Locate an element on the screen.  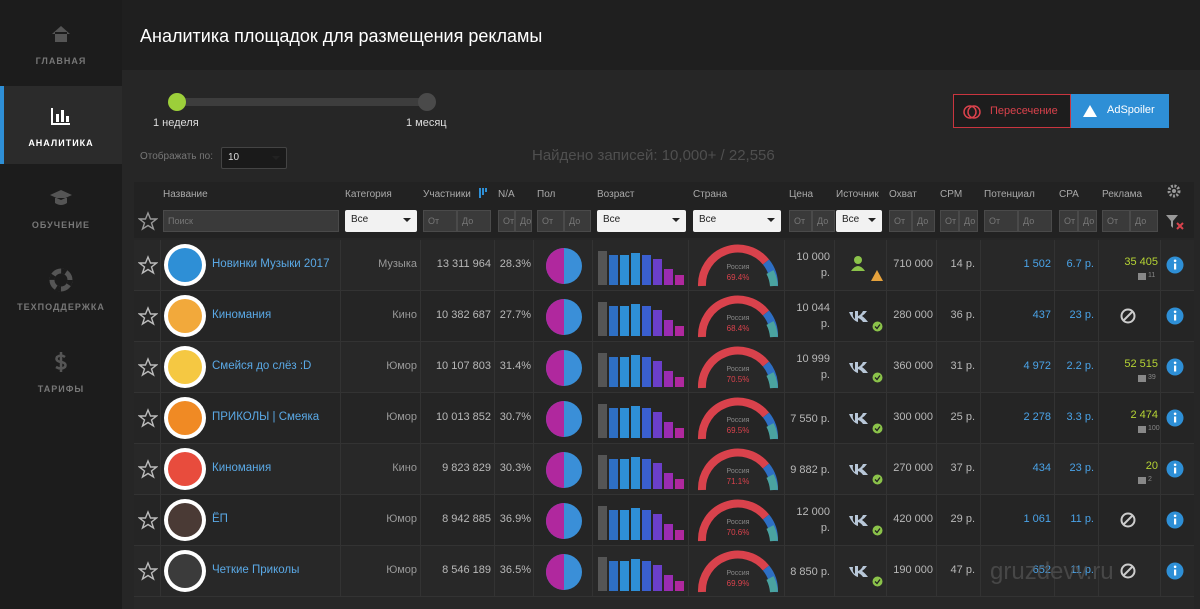
group-name: ЁП is located at coordinates (220, 519).